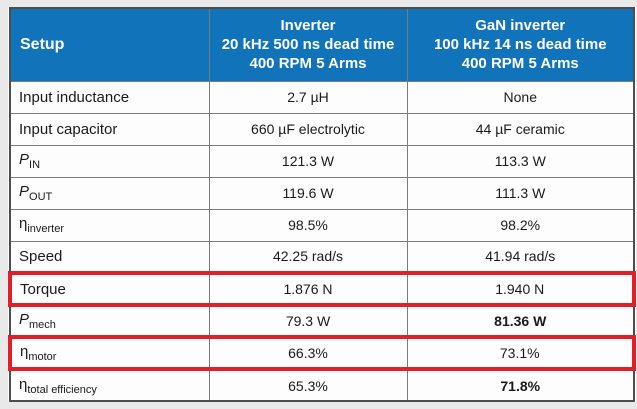  What do you see at coordinates (520, 193) in the screenshot?
I see `cell-gan-value: 111.3 W` at bounding box center [520, 193].